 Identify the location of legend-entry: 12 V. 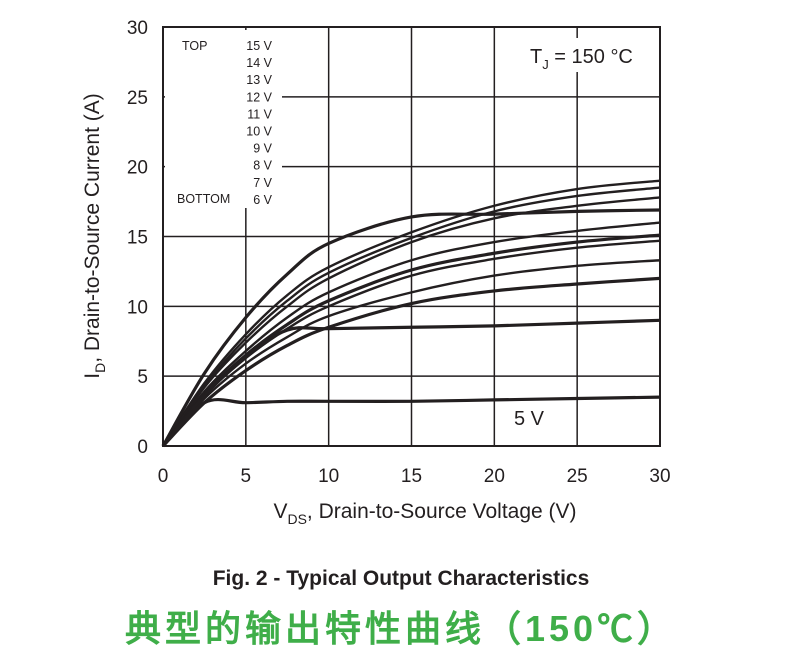
(259, 97).